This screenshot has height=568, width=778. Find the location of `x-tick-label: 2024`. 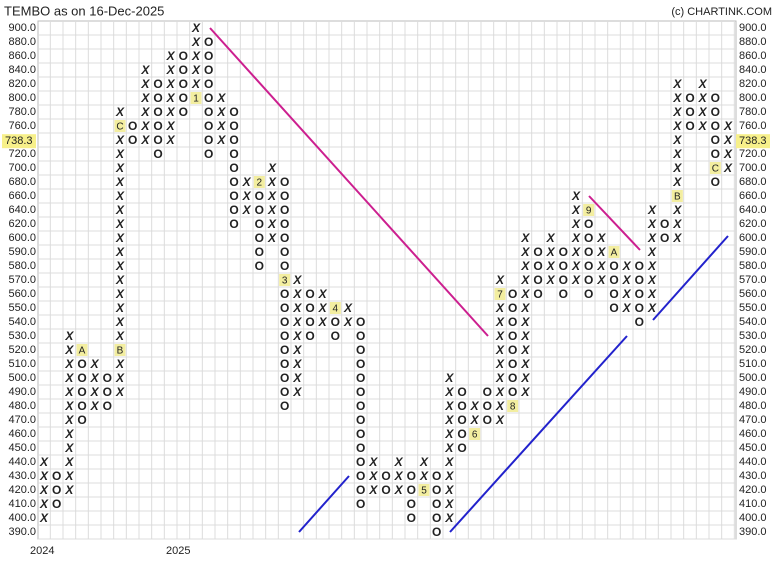

x-tick-label: 2024 is located at coordinates (42, 551).